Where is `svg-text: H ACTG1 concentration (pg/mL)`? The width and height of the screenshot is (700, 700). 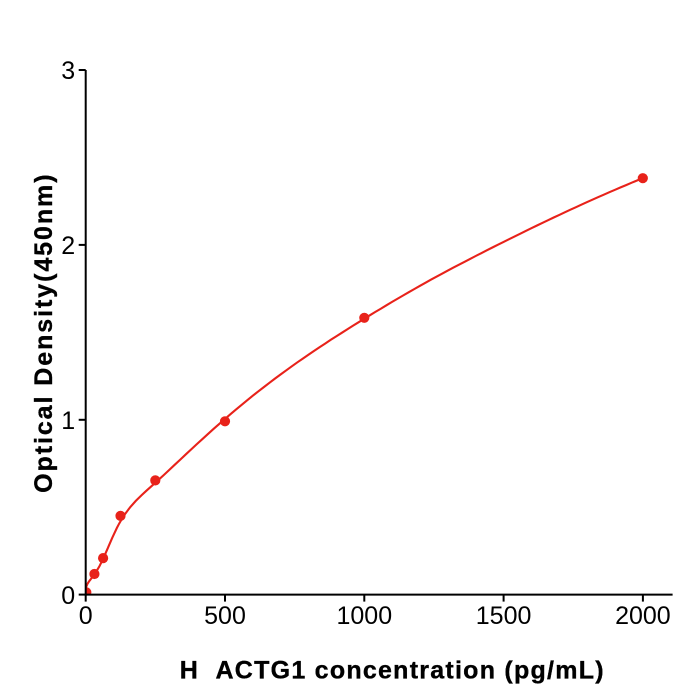
svg-text: H ACTG1 concentration (pg/mL) is located at coordinates (392, 671).